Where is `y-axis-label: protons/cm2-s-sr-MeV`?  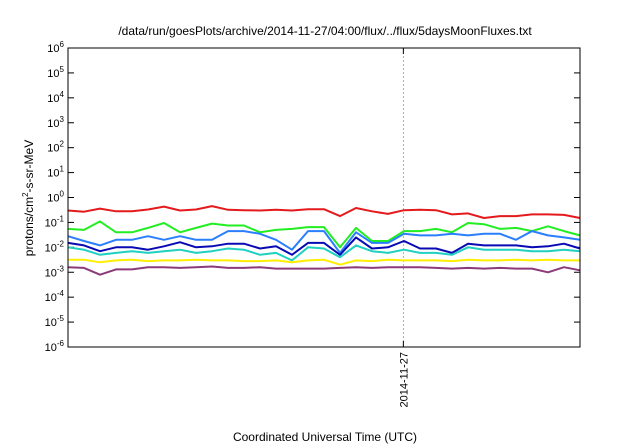 y-axis-label: protons/cm2-s-sr-MeV is located at coordinates (28, 198).